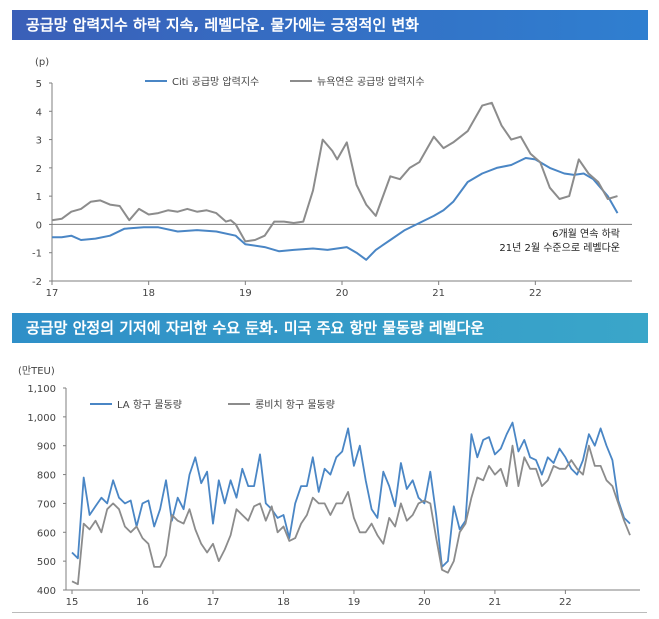 This screenshot has height=619, width=659. Describe the element at coordinates (39, 141) in the screenshot. I see `y-tick-label: 3` at that location.